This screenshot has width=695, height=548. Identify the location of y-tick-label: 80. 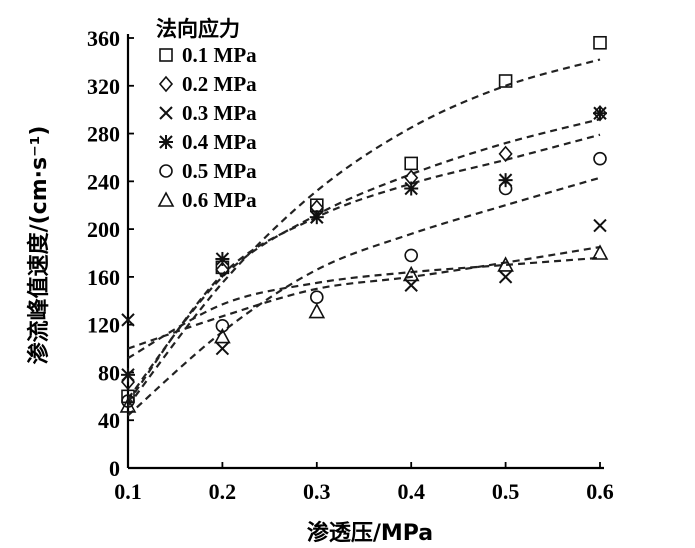
(109, 372).